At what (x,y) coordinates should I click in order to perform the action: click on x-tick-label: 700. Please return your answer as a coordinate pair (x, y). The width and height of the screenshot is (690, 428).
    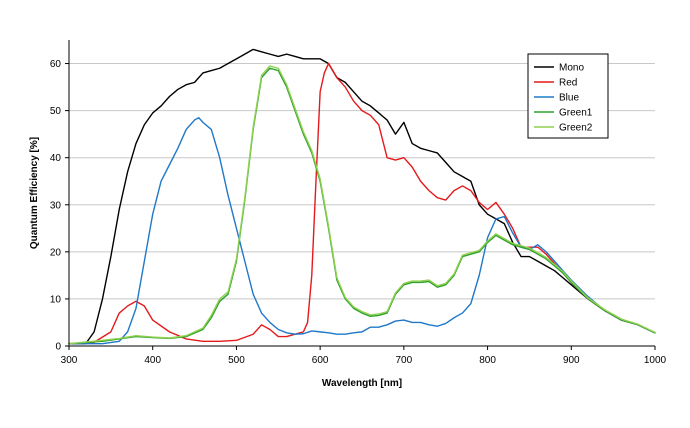
    Looking at the image, I should click on (404, 360).